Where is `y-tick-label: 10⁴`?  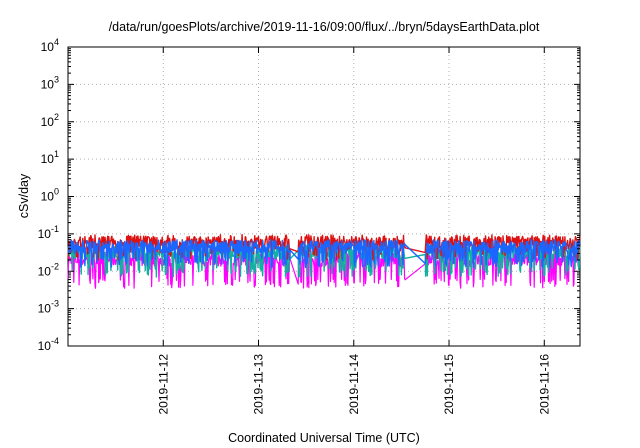
y-tick-label: 10⁴ is located at coordinates (50, 45).